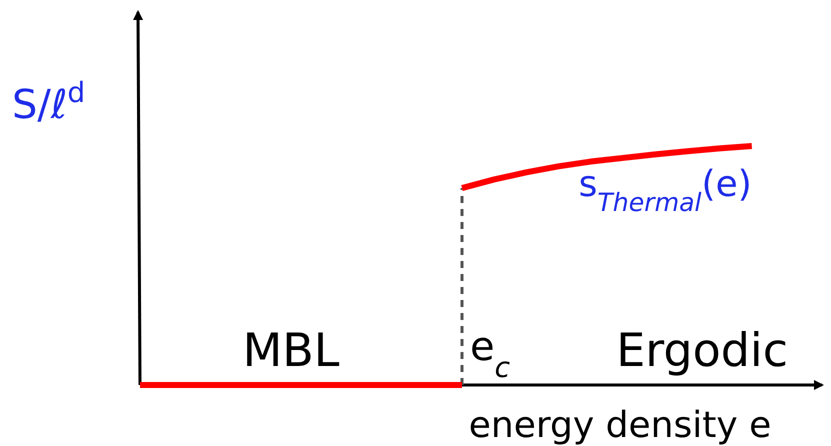 The width and height of the screenshot is (831, 446). I want to click on series-label: s$_{Thermal}$(e), so click(665, 190).